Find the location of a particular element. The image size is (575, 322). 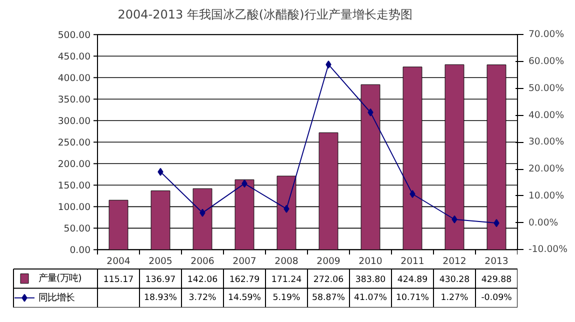

y-tick-label: 500.00 is located at coordinates (74, 36).